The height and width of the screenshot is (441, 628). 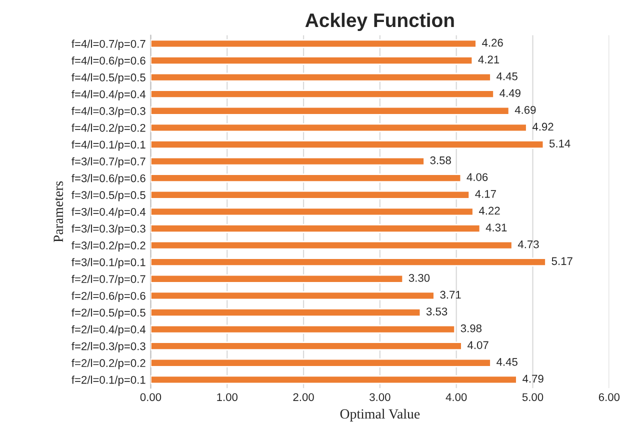 I want to click on y-axis-title: Parameters, so click(x=59, y=211).